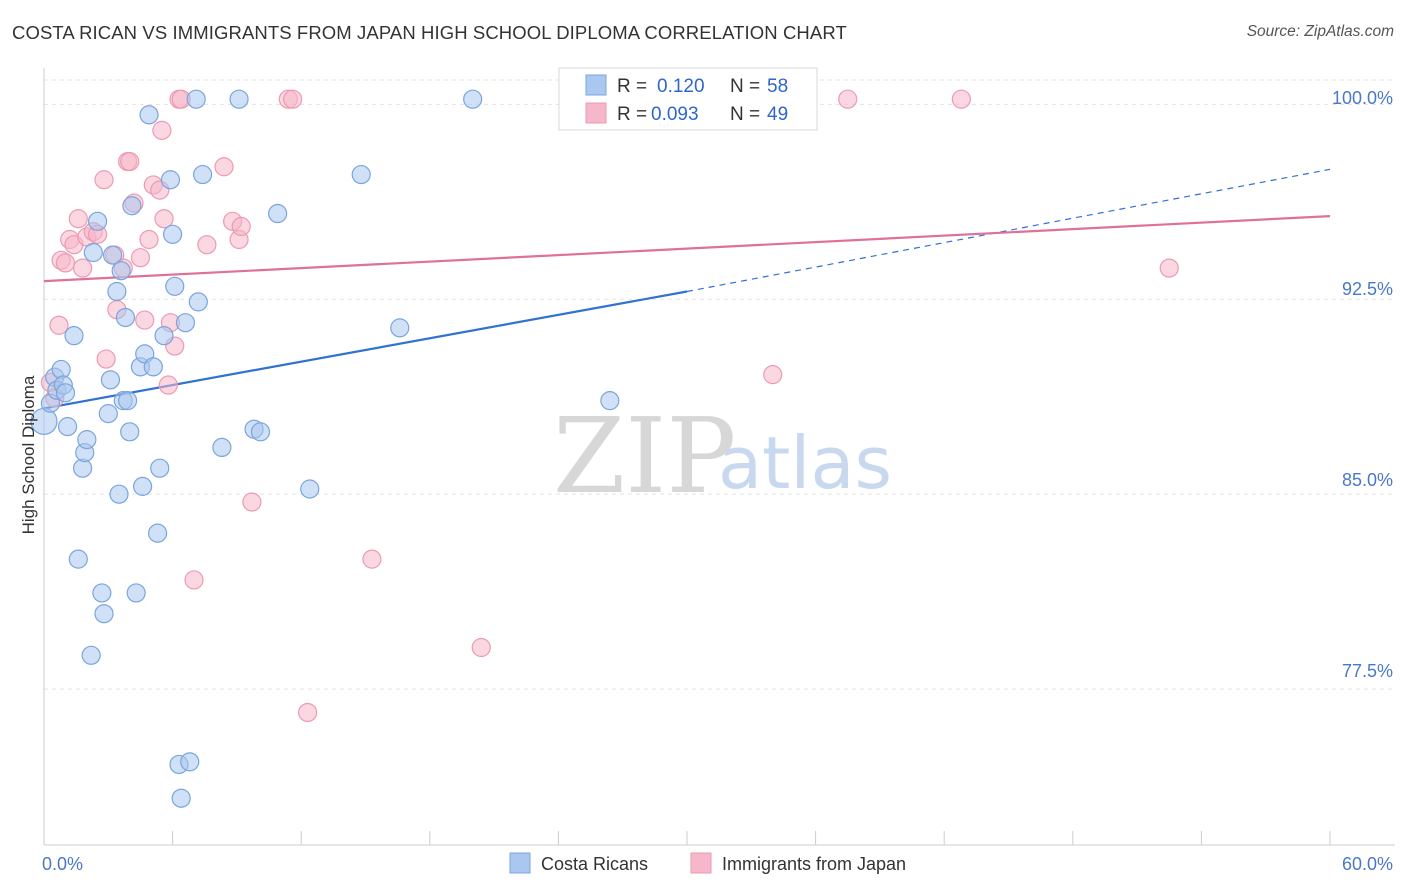 This screenshot has height=892, width=1406. Describe the element at coordinates (777, 86) in the screenshot. I see `stats-n-value: 58` at that location.